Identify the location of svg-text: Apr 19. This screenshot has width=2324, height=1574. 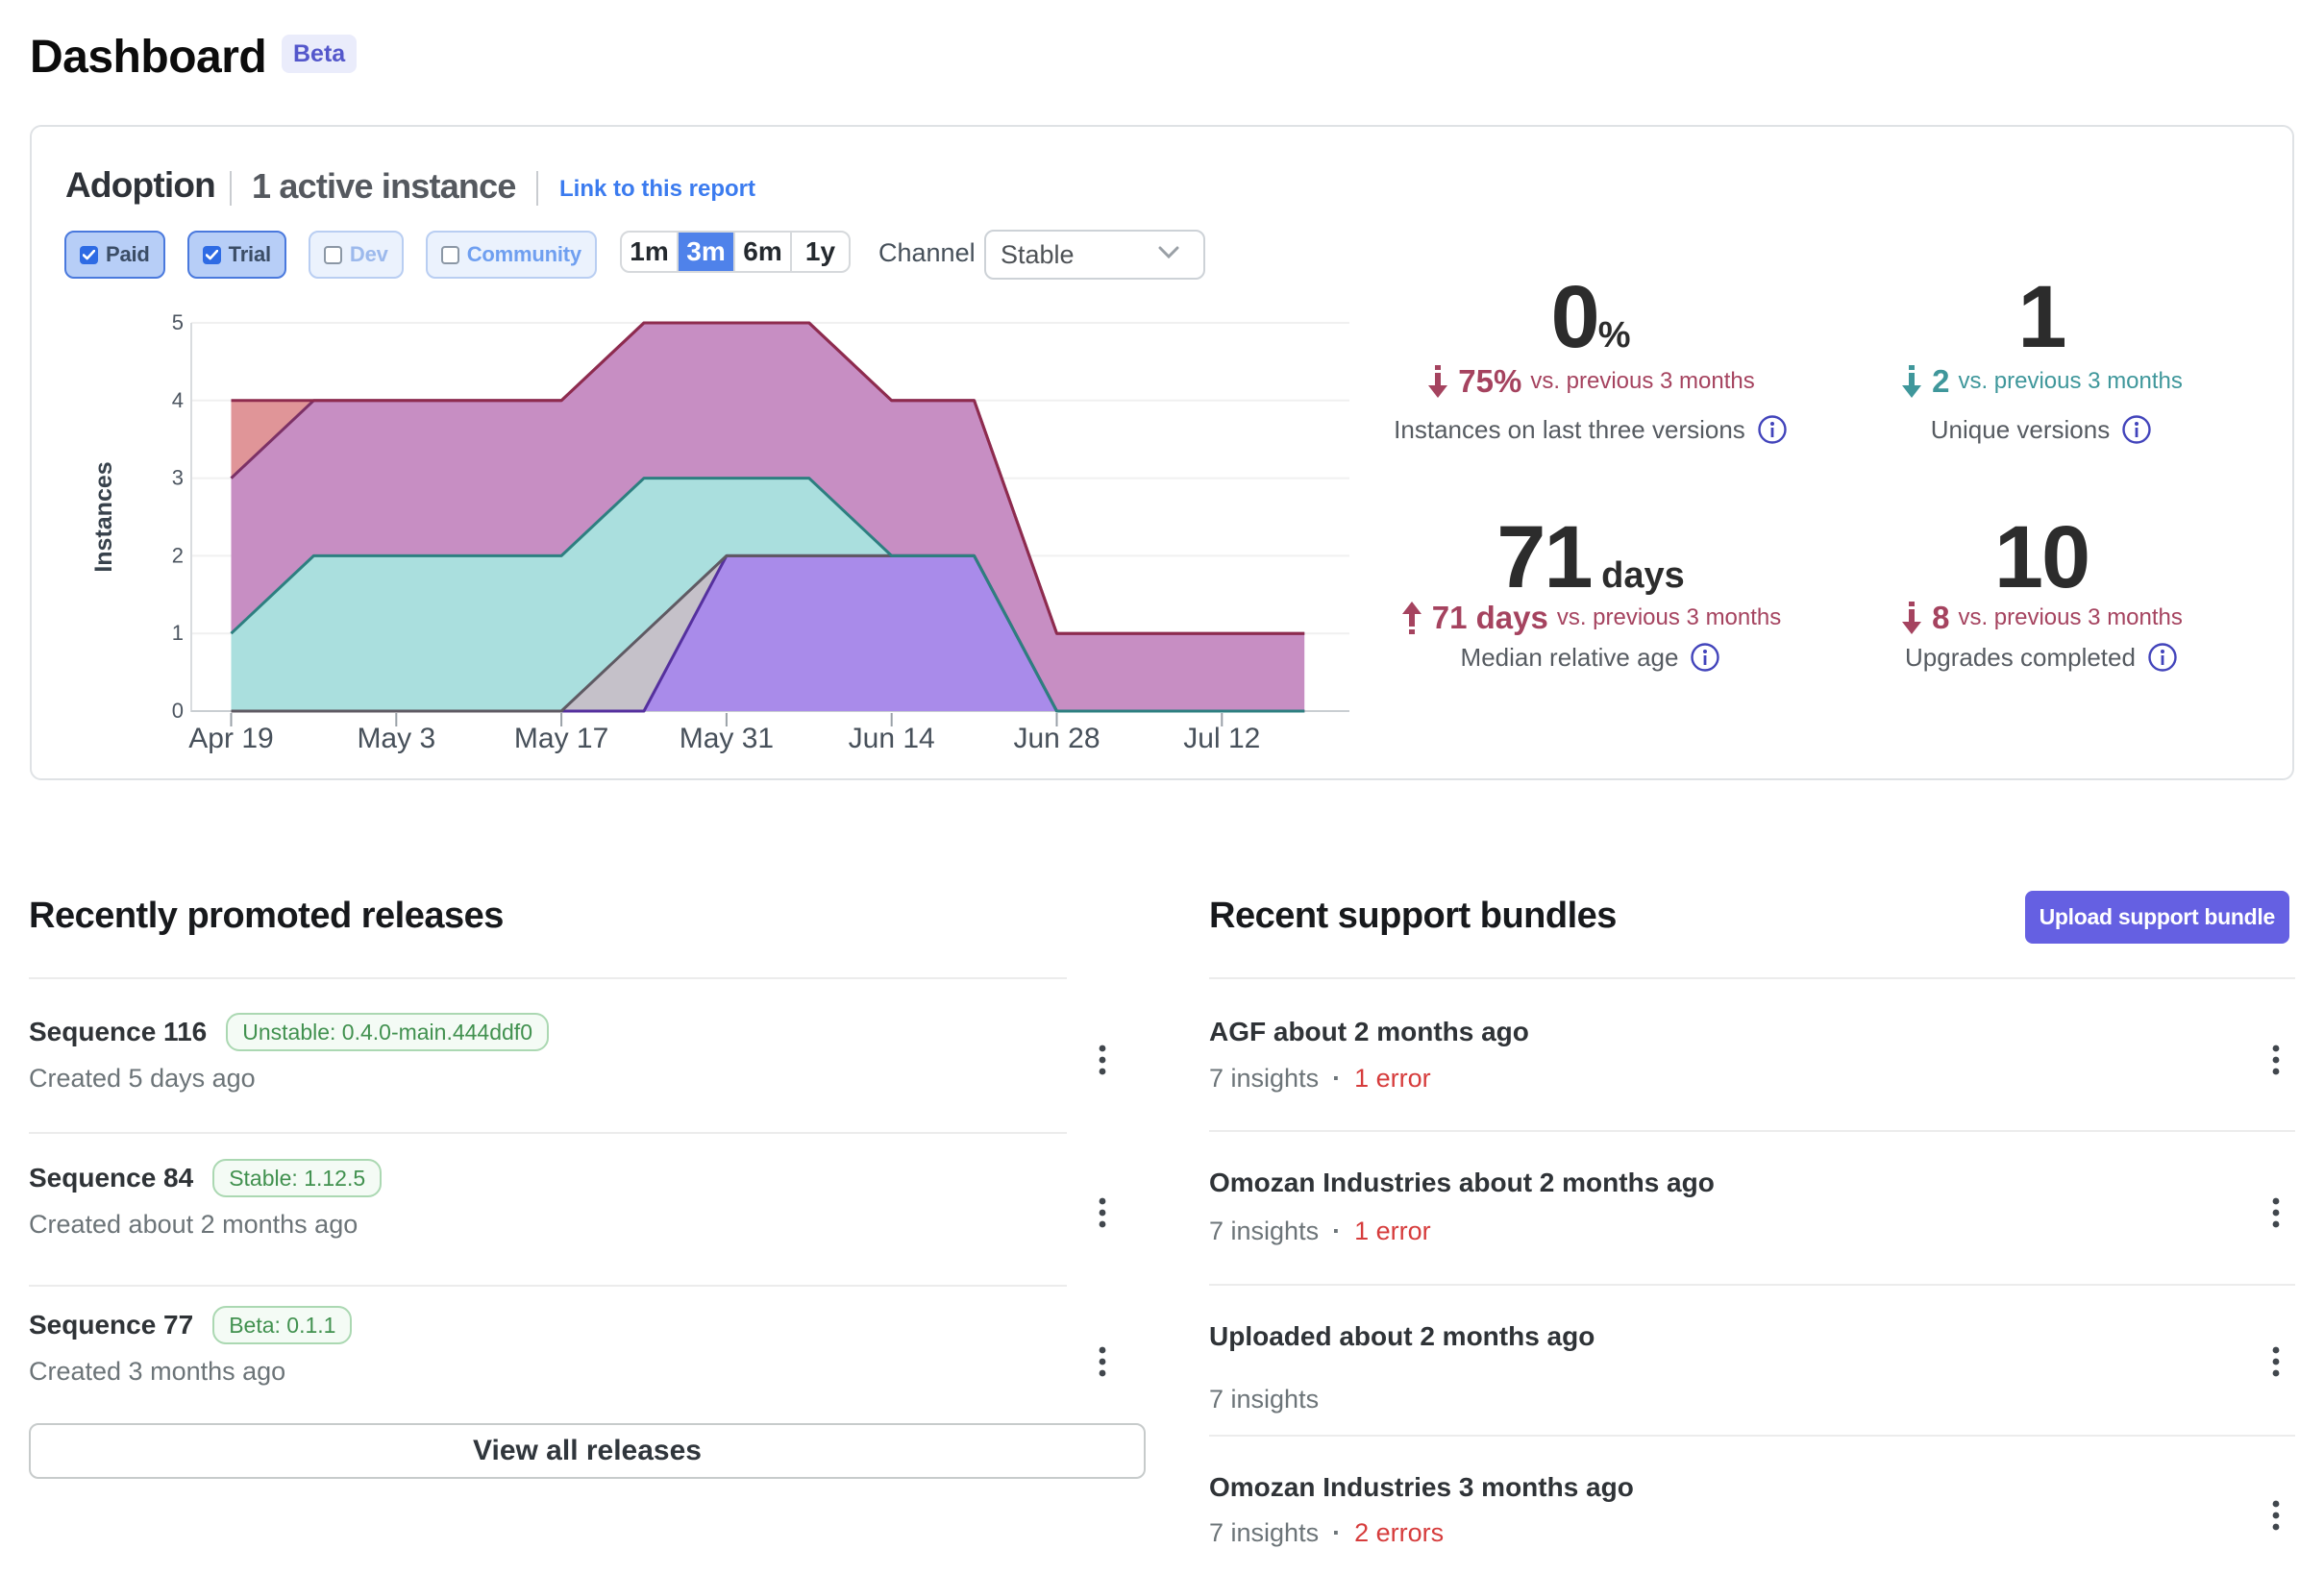
(230, 738).